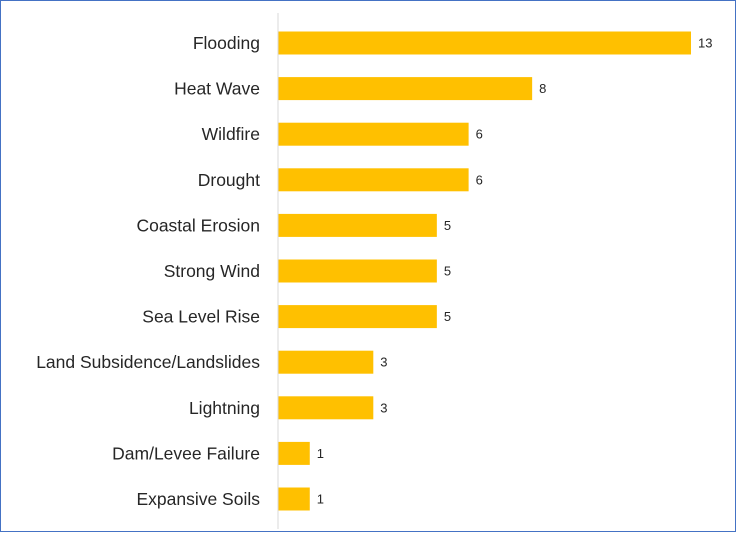 This screenshot has height=536, width=736. I want to click on data-label-10: 1, so click(320, 499).